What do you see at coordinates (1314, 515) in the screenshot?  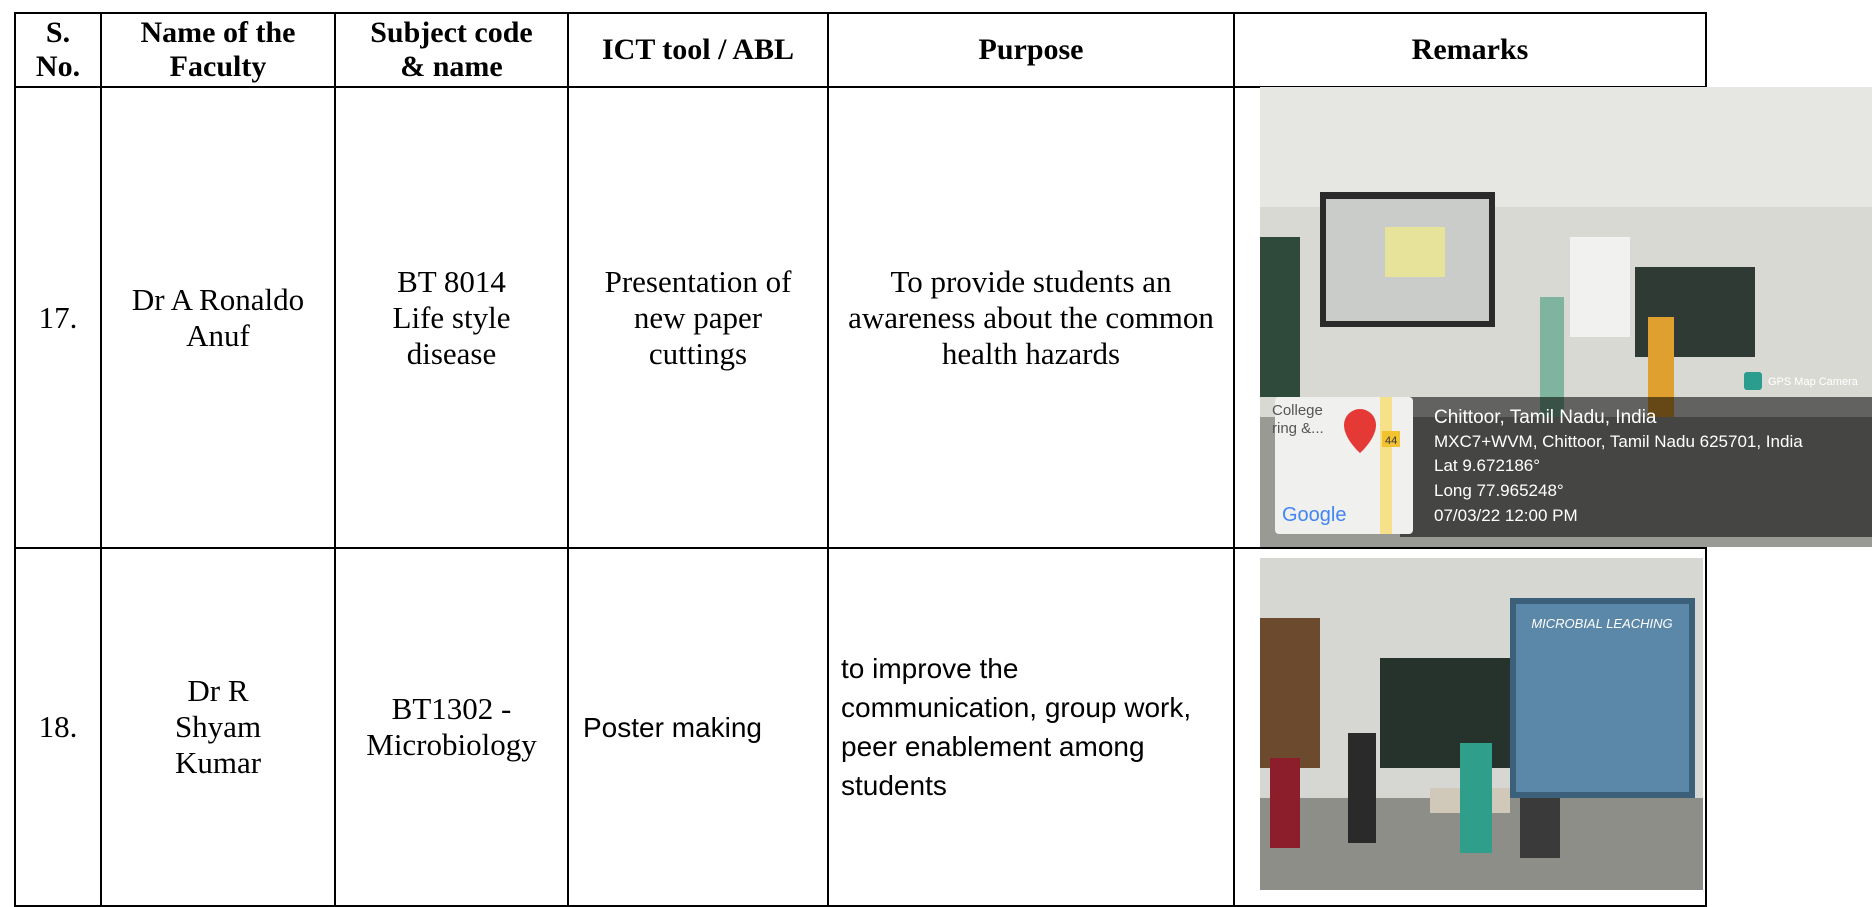 I see `map-label: Google` at bounding box center [1314, 515].